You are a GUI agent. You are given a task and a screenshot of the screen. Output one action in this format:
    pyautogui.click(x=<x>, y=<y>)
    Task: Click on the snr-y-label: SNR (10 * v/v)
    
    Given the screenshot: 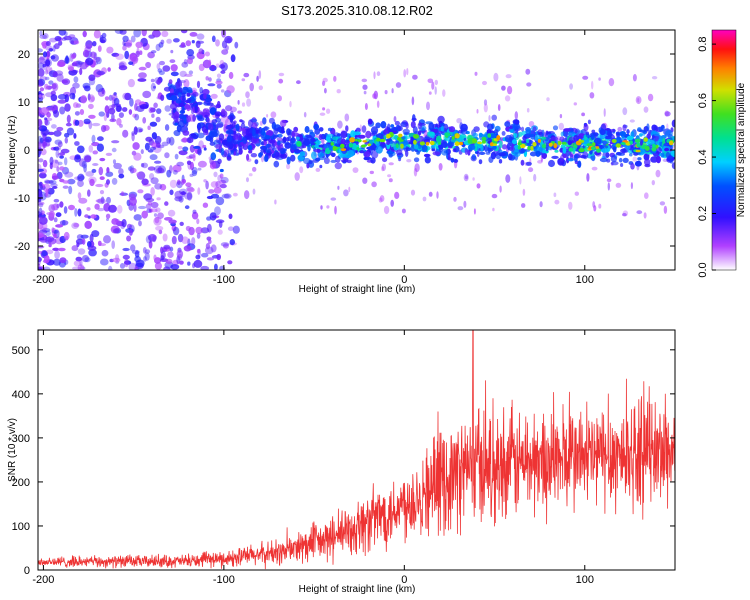 What is the action you would take?
    pyautogui.click(x=12, y=450)
    